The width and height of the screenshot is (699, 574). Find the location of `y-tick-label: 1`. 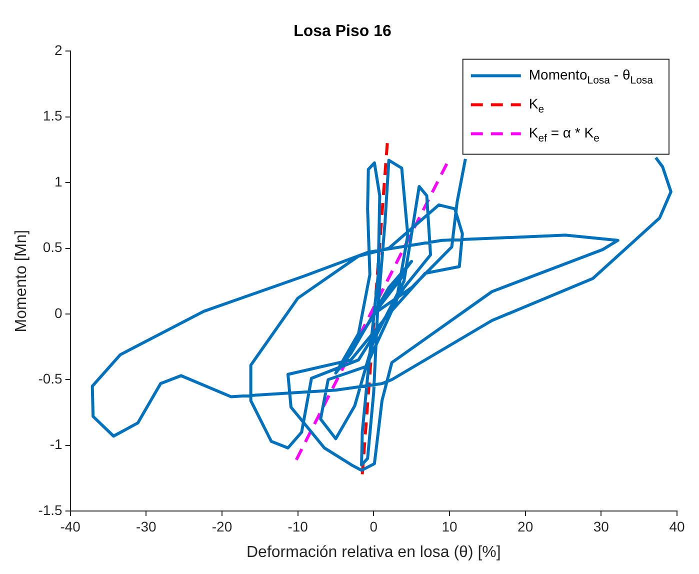

y-tick-label: 1 is located at coordinates (58, 181).